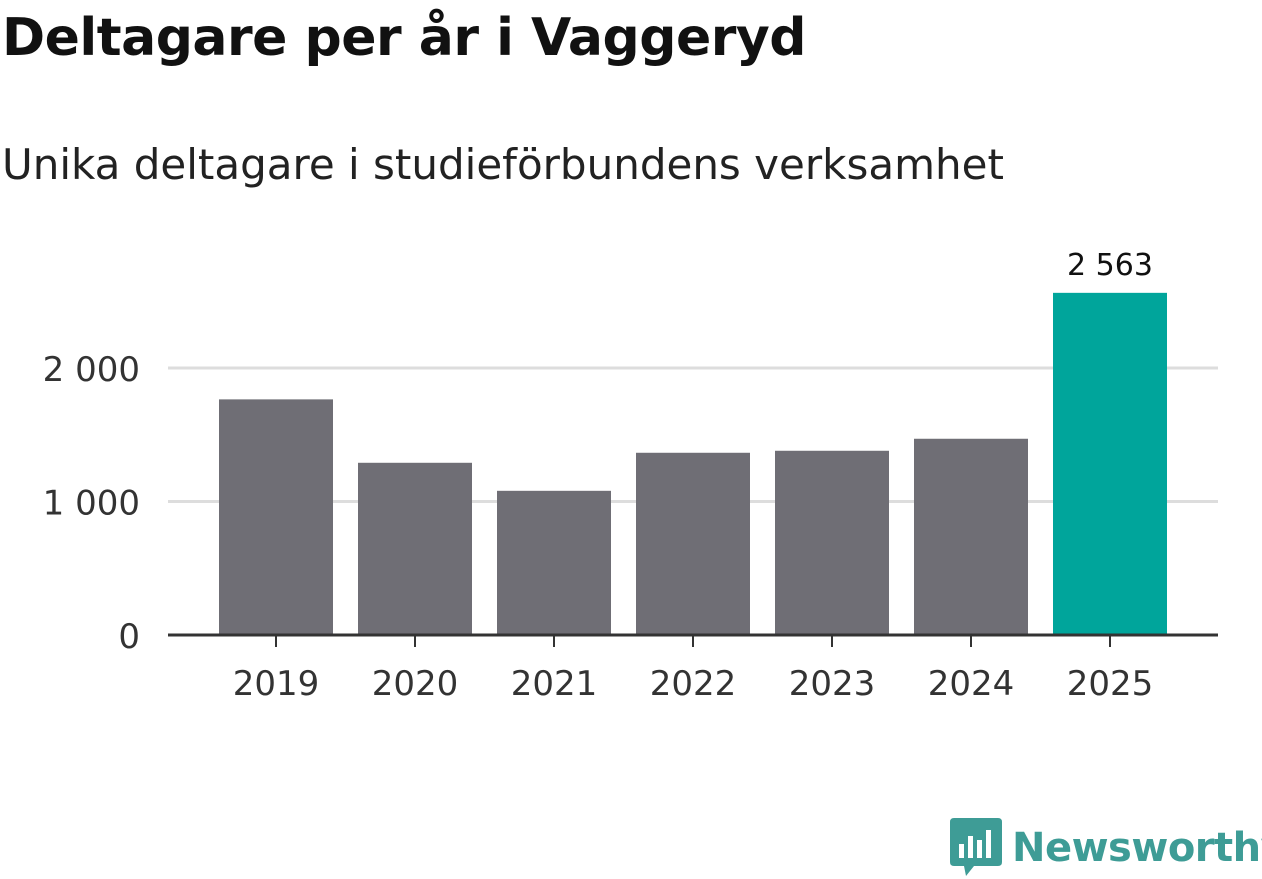 The image size is (1262, 879). Describe the element at coordinates (91, 370) in the screenshot. I see `y-tick-label: 2 000` at that location.